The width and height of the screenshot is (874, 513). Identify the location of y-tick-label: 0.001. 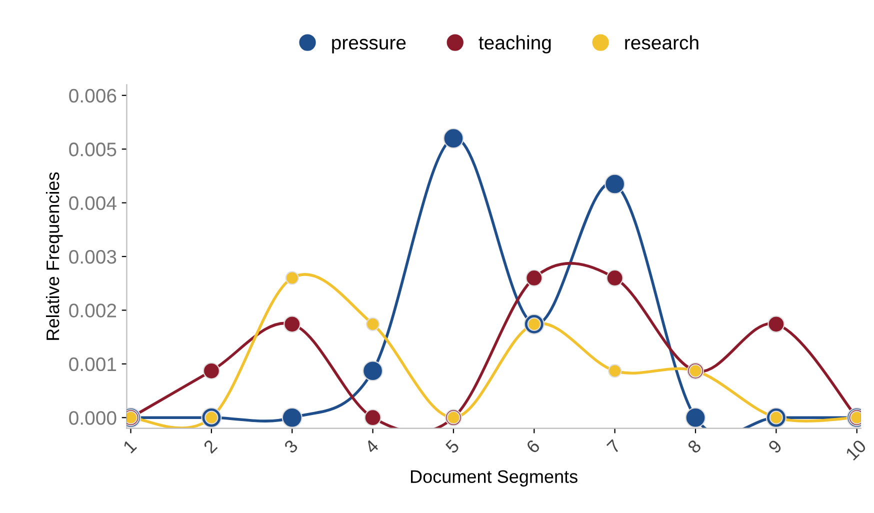
(92, 364).